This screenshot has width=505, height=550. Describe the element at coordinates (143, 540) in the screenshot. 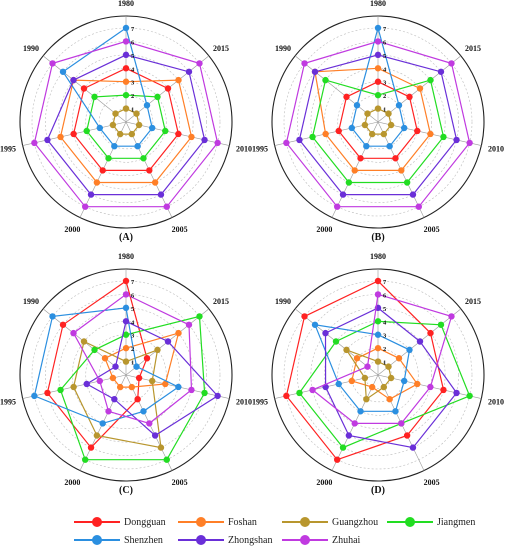

I see `legend-label: Shenzhen` at that location.